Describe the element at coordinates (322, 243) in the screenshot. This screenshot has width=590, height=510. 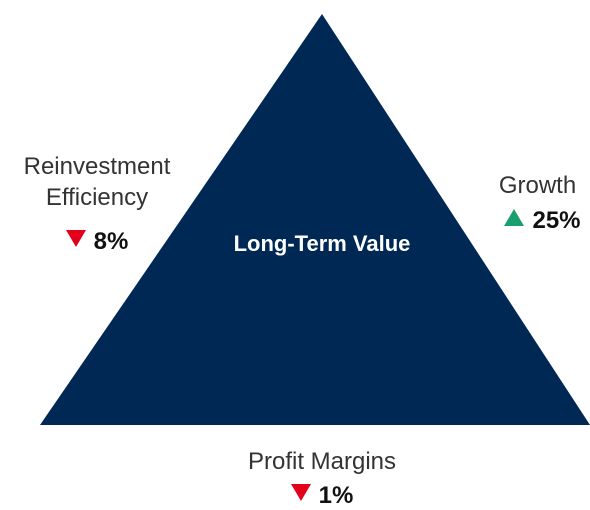
I see `center-title: Long-Term Value` at that location.